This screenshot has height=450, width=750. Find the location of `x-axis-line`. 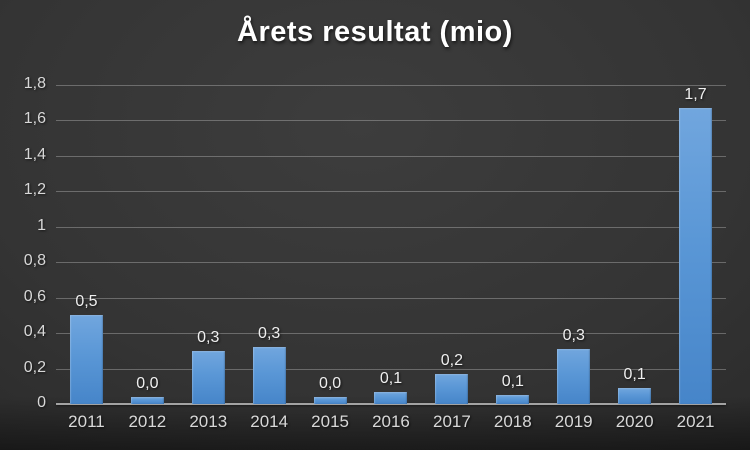

x-axis-line is located at coordinates (391, 404).